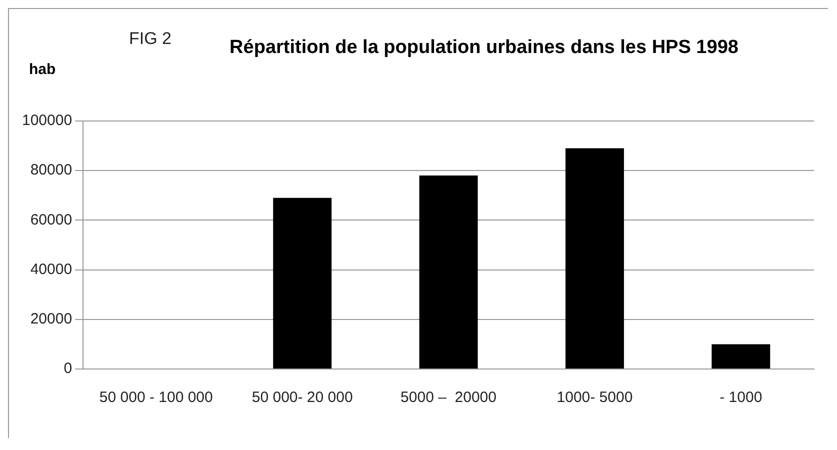  What do you see at coordinates (150, 39) in the screenshot?
I see `caption: FIG 2` at bounding box center [150, 39].